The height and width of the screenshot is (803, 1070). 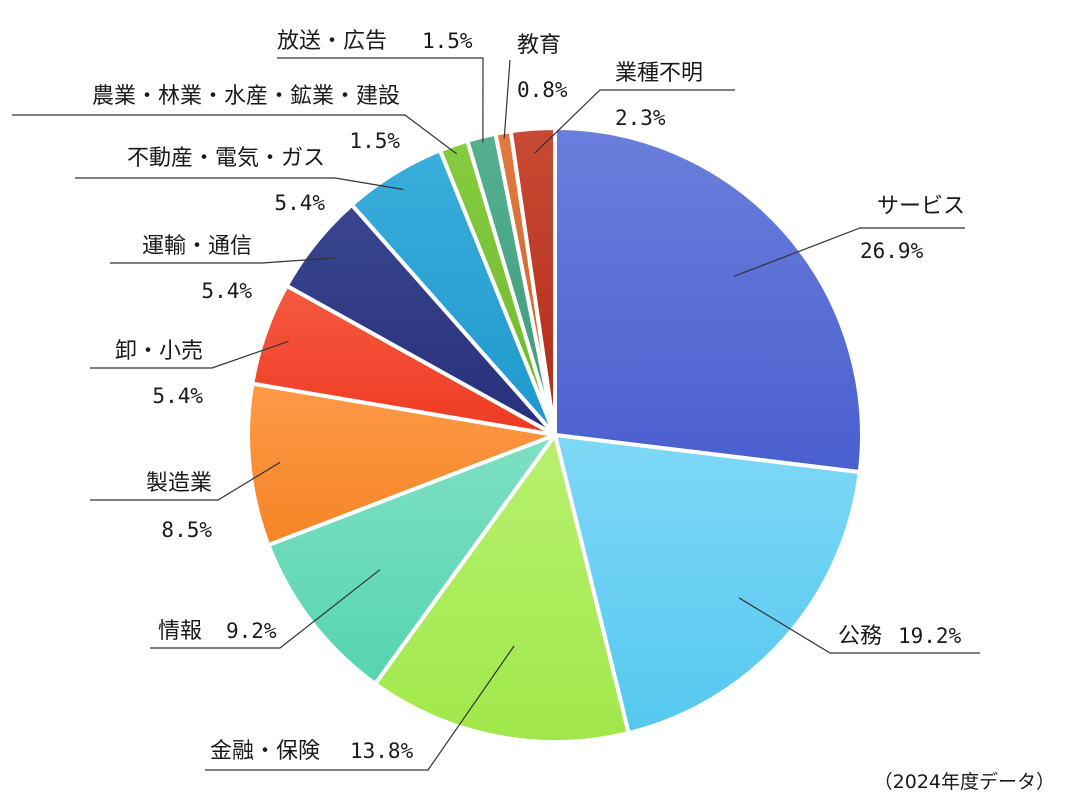 What do you see at coordinates (708, 300) in the screenshot?
I see `slice-service` at bounding box center [708, 300].